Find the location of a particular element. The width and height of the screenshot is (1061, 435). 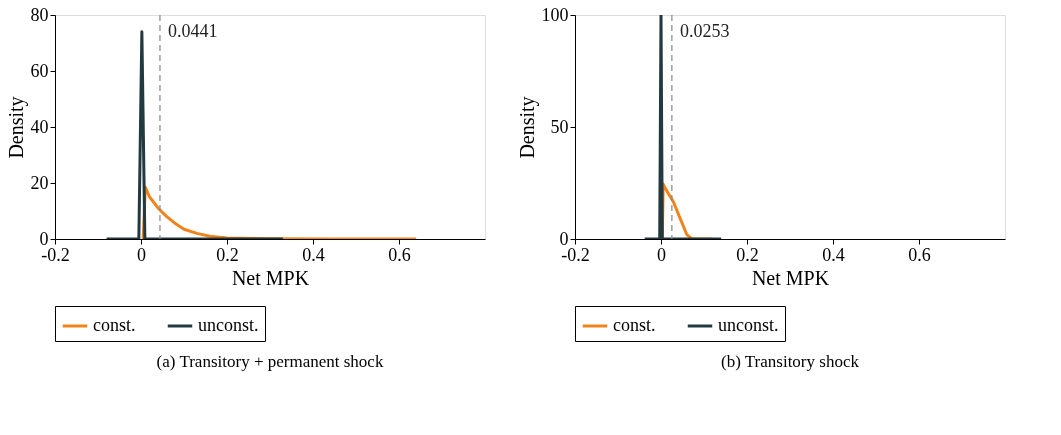

y-tick-label: 60 is located at coordinates (39, 70).